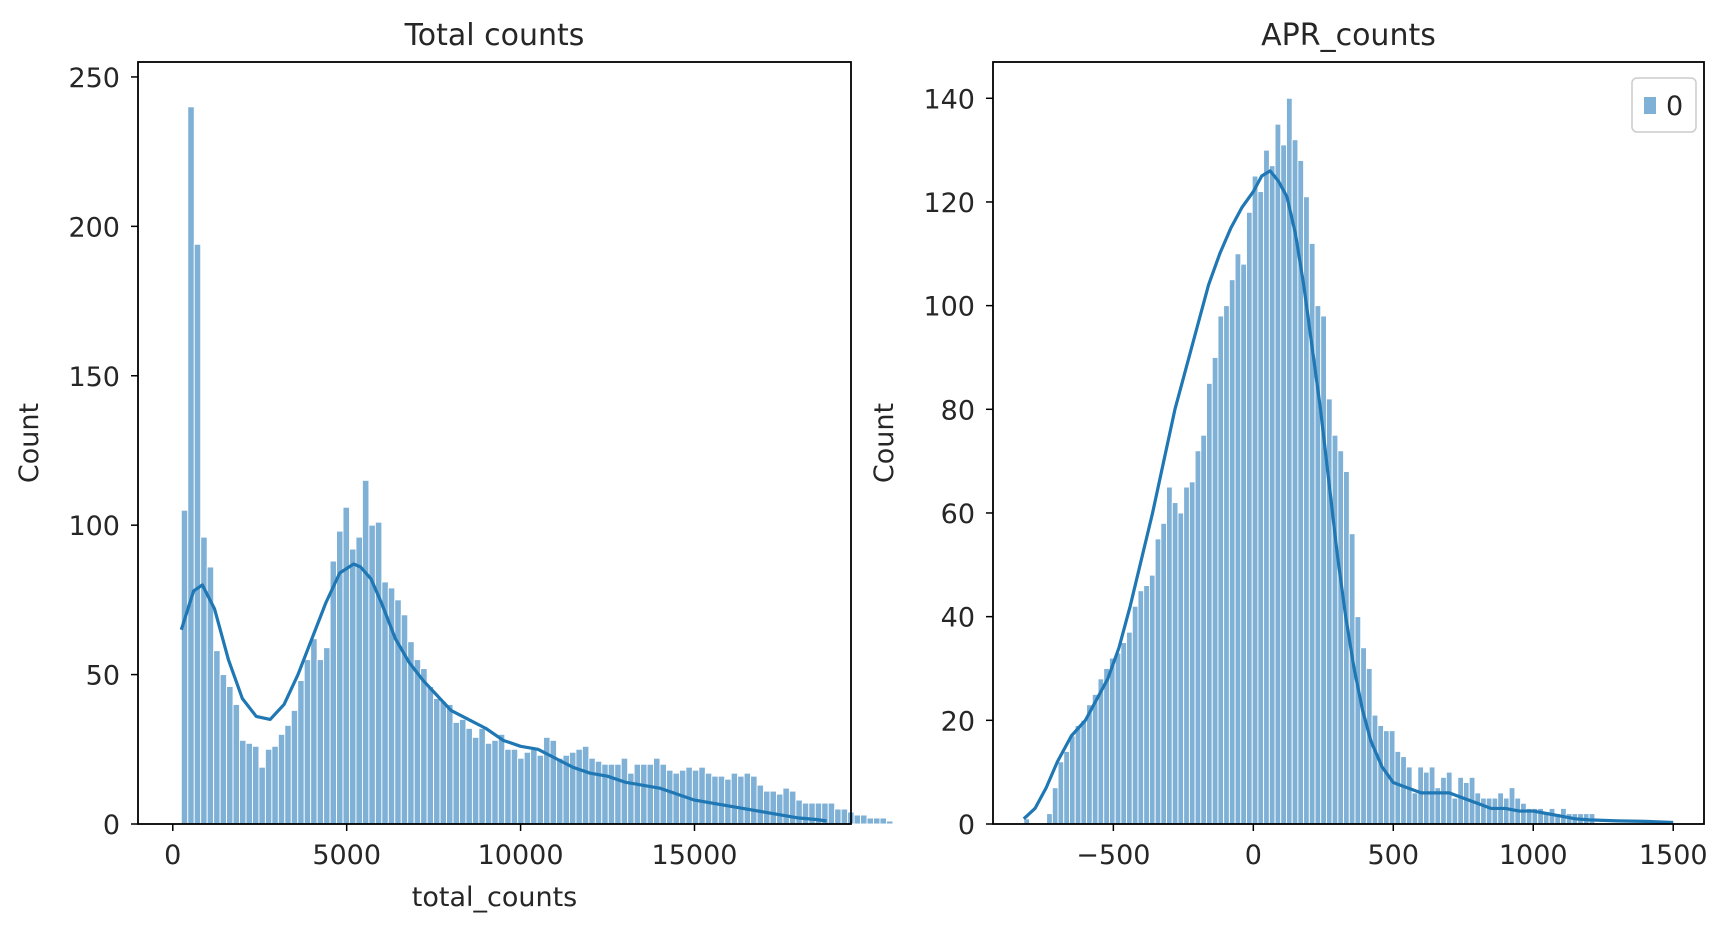 This screenshot has width=1727, height=932. Describe the element at coordinates (1673, 855) in the screenshot. I see `x-tick-label: 1500` at that location.